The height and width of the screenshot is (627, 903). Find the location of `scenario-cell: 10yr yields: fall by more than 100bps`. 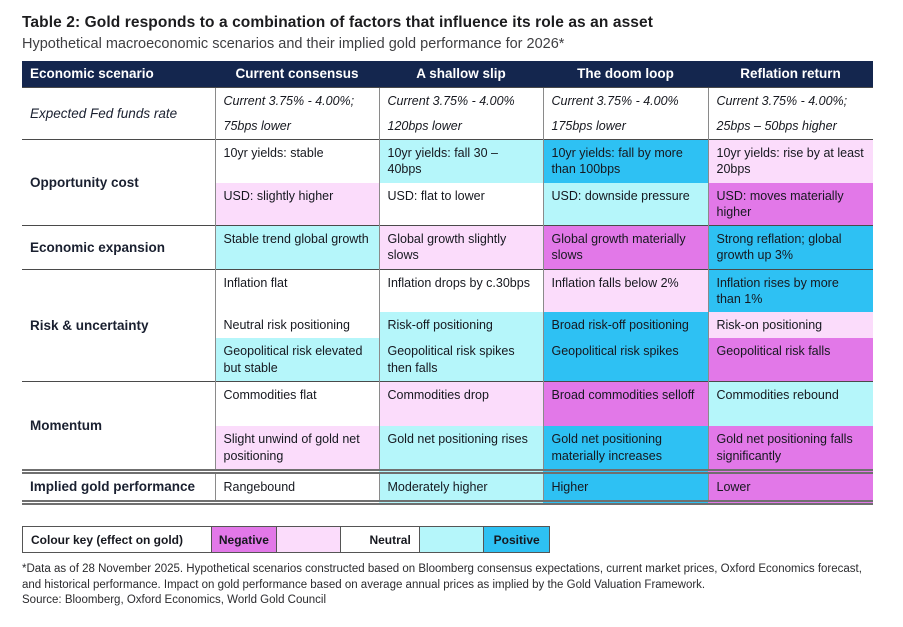

scenario-cell: 10yr yields: fall by more than 100bps is located at coordinates (625, 161).